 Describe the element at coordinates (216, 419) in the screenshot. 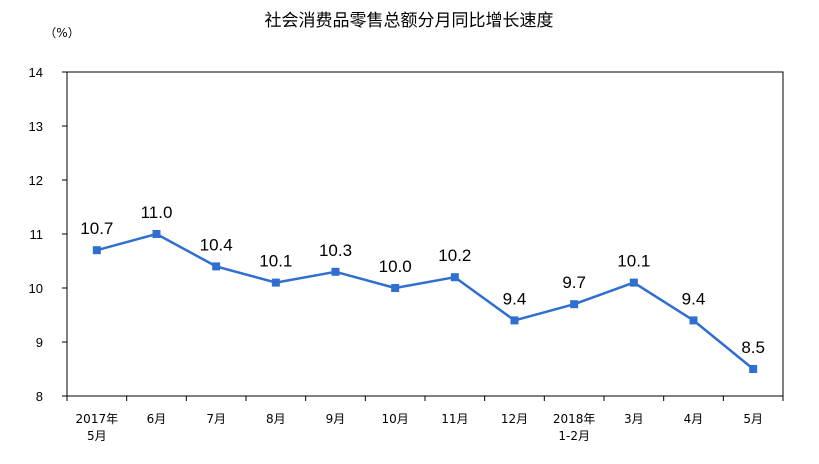

I see `x-tick-label: 7月` at that location.